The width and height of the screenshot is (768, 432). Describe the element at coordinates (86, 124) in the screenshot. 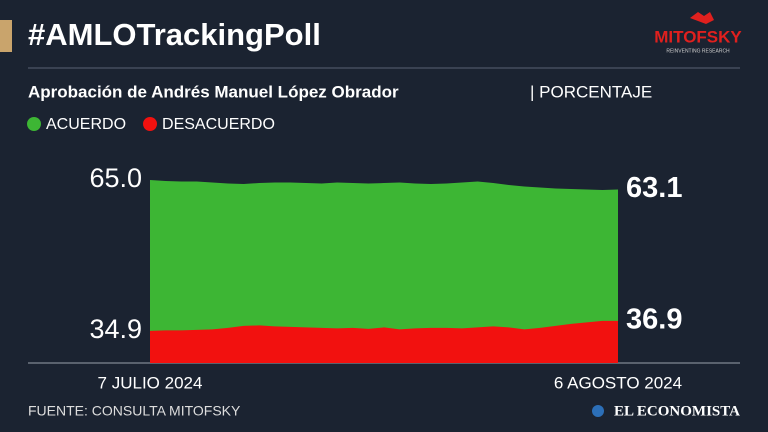

I see `legend-label: ACUERDO` at that location.